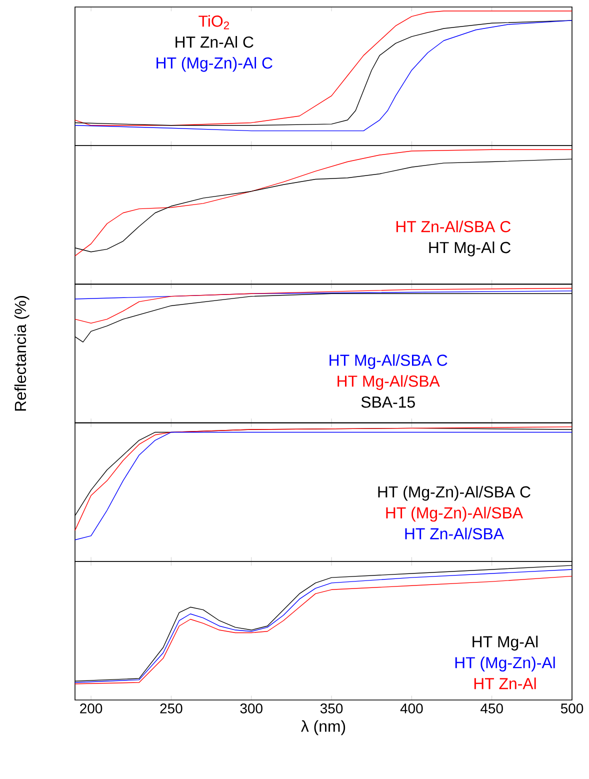 The width and height of the screenshot is (589, 779). What do you see at coordinates (388, 402) in the screenshot?
I see `text: SBA-15` at bounding box center [388, 402].